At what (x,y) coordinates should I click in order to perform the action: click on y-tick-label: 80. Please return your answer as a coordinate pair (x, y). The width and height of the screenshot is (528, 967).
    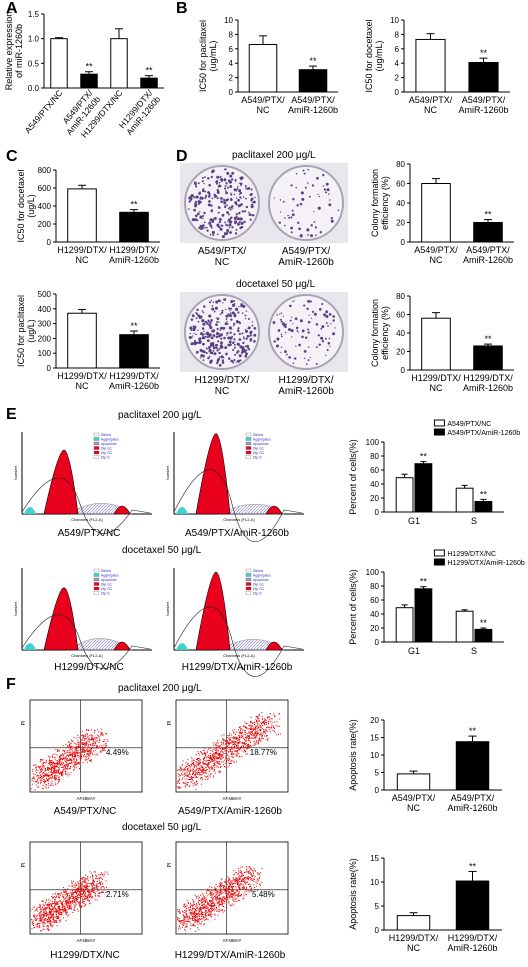
    Looking at the image, I should click on (374, 456).